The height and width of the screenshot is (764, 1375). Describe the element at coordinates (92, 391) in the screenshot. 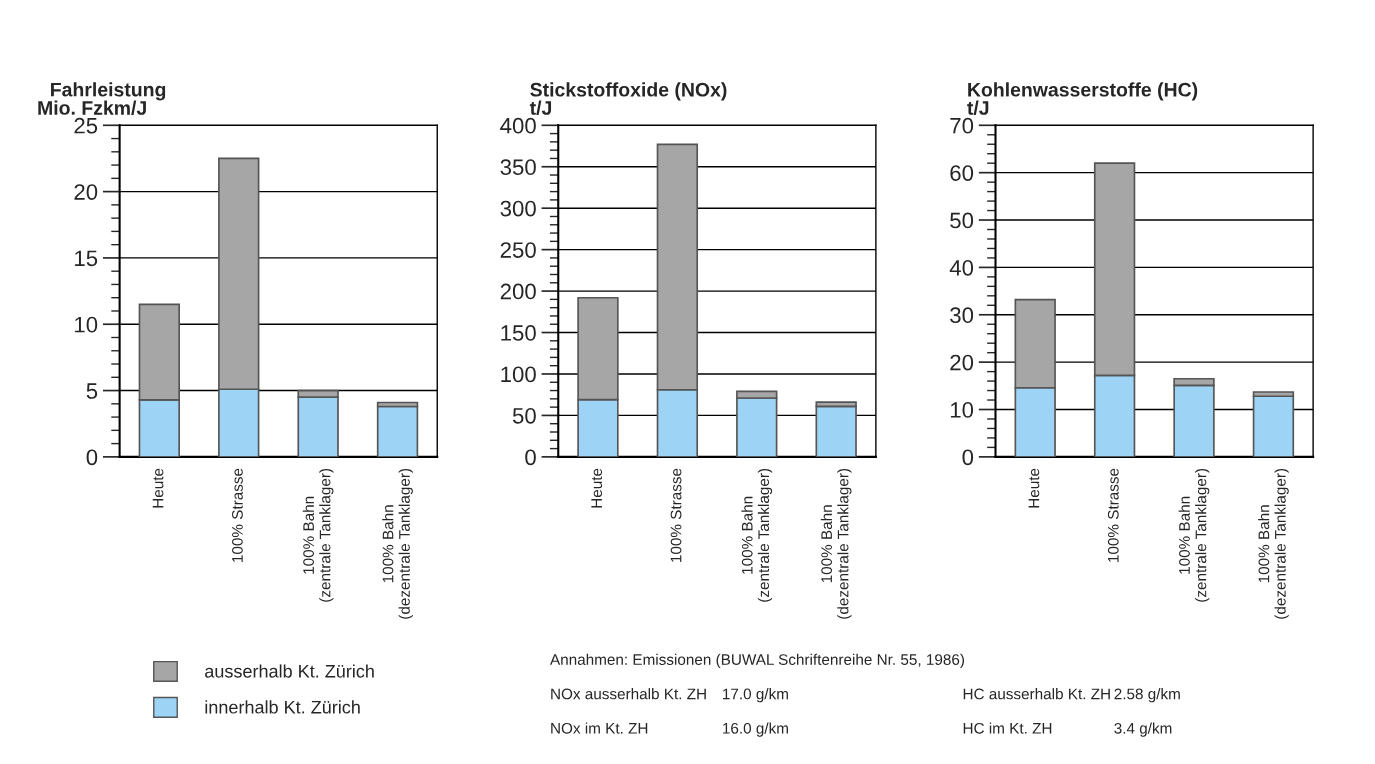

I see `y-tick-label: 5` at that location.